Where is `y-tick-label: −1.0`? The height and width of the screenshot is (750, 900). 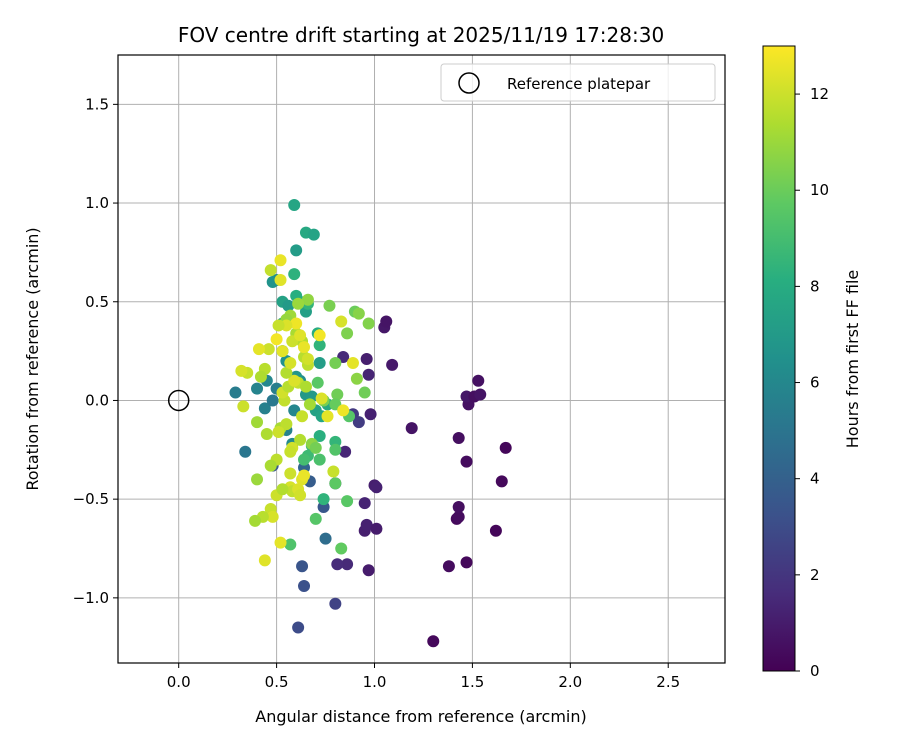
y-tick-label: −1.0 is located at coordinates (91, 598).